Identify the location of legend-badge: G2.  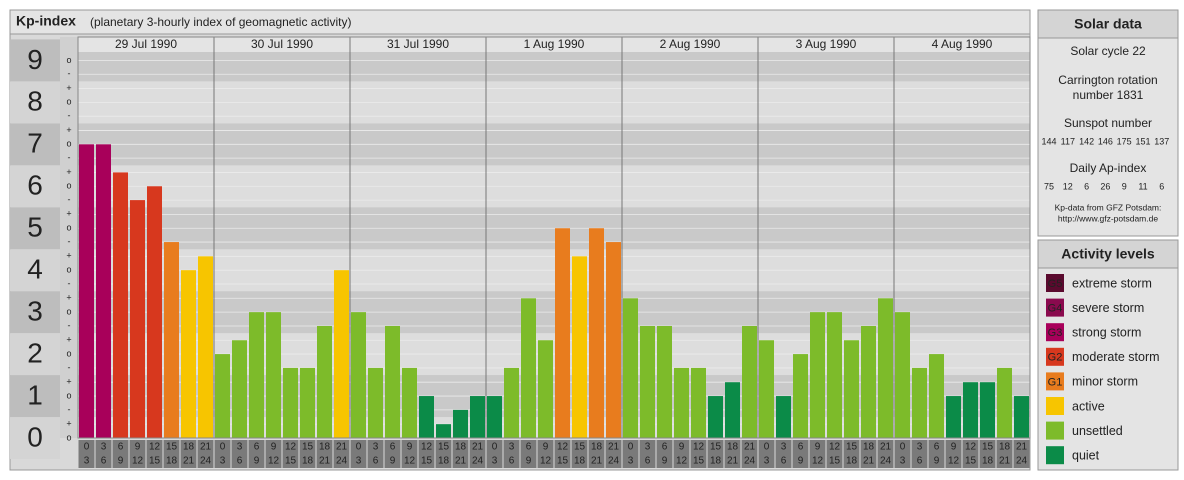
(1055, 358).